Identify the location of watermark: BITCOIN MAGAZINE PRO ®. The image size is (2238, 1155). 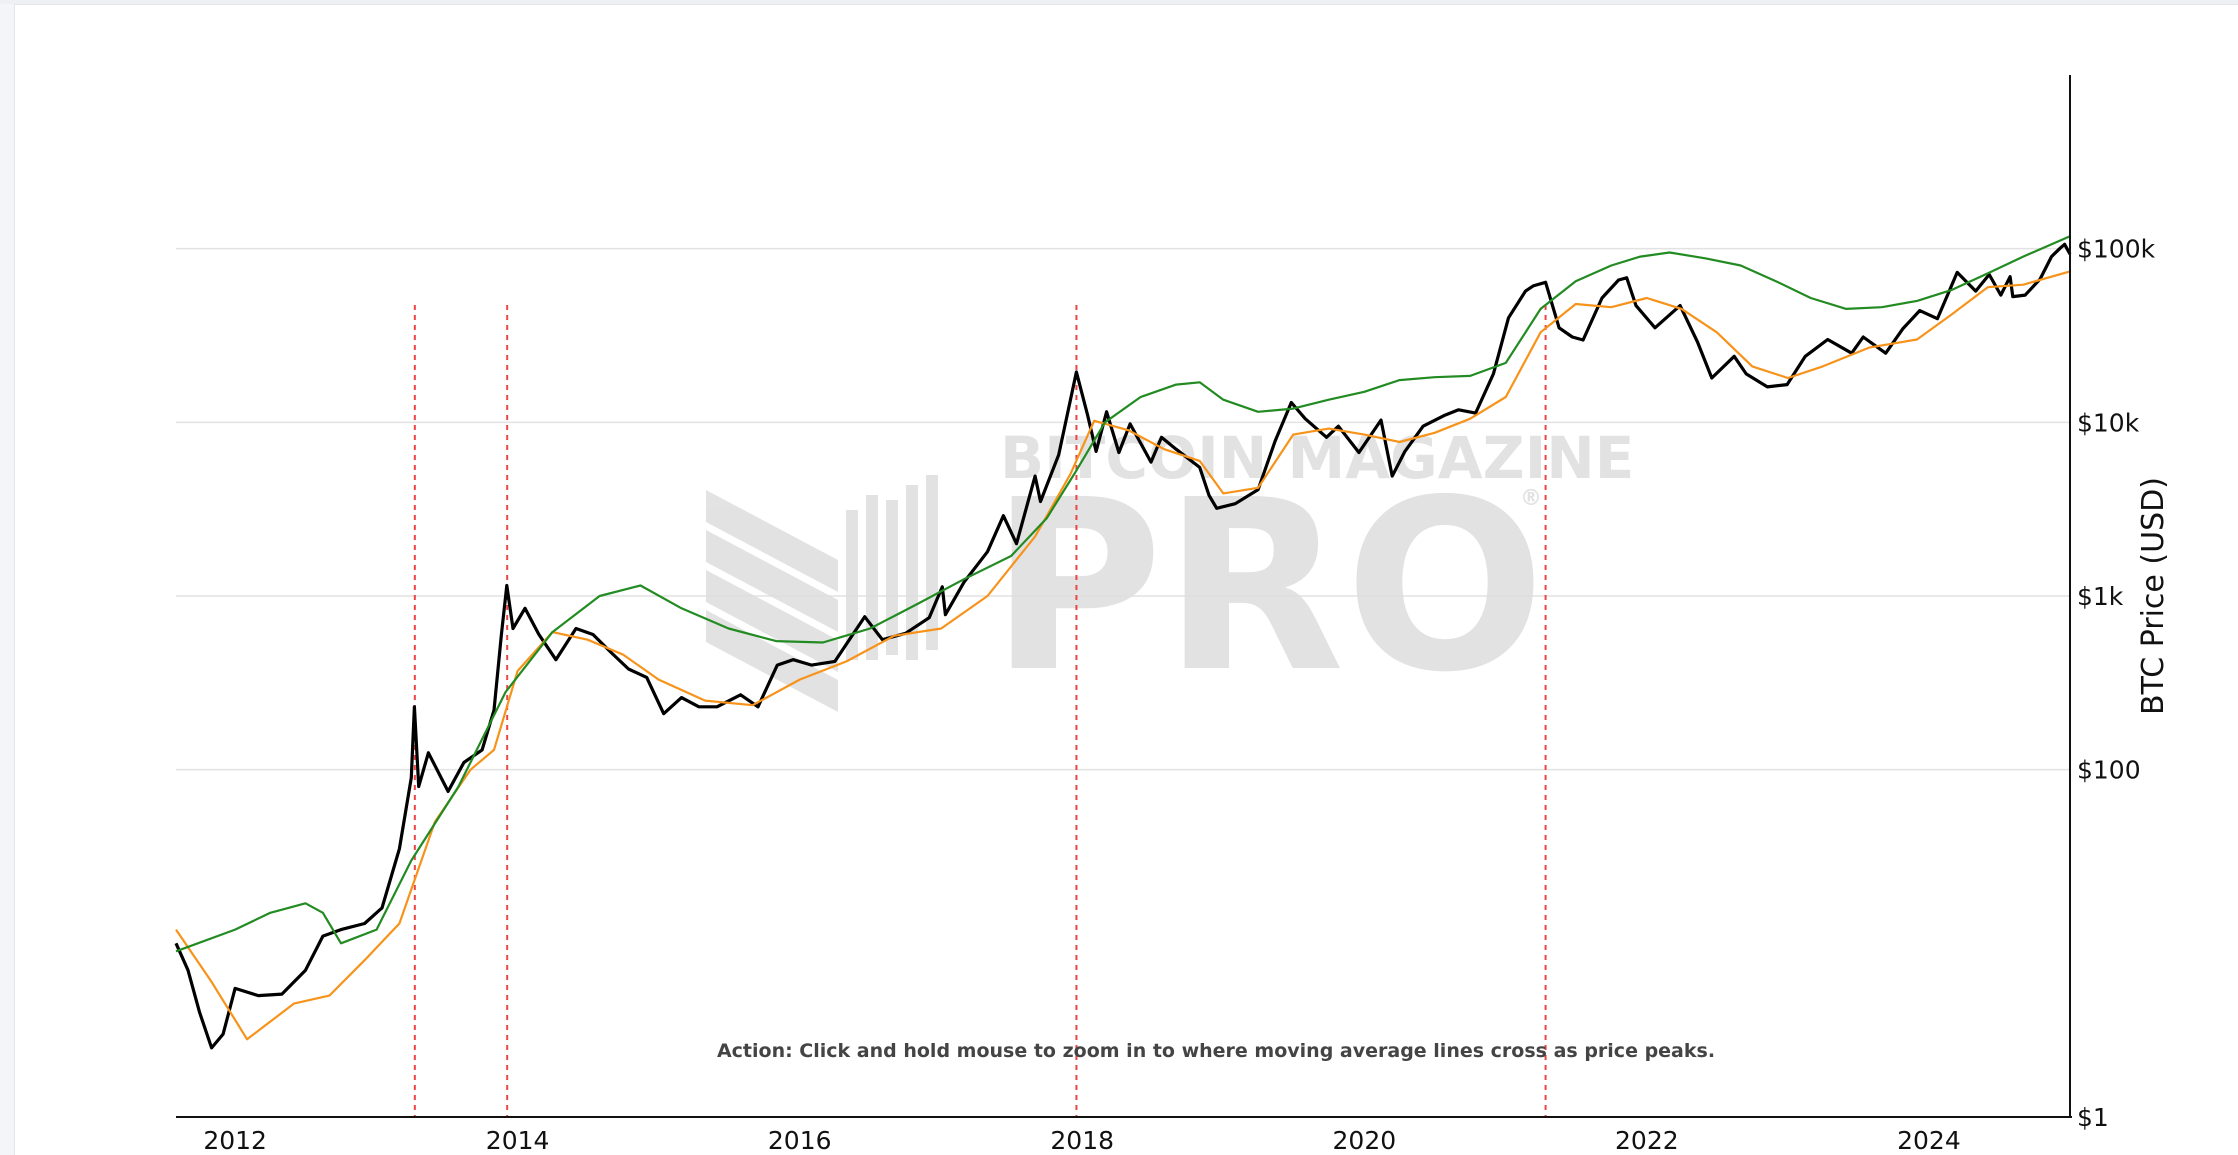
(1170, 574).